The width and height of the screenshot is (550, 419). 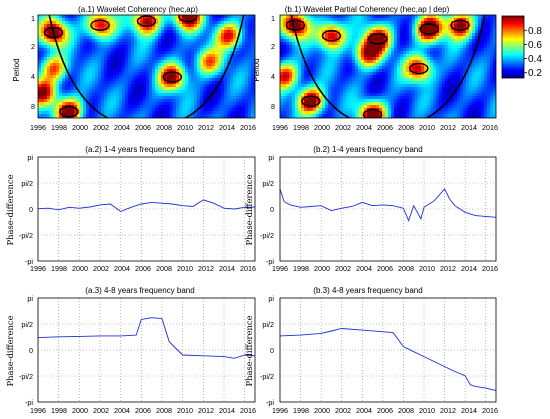 What do you see at coordinates (301, 127) in the screenshot?
I see `panel-b1-xtick-1998: 1998` at bounding box center [301, 127].